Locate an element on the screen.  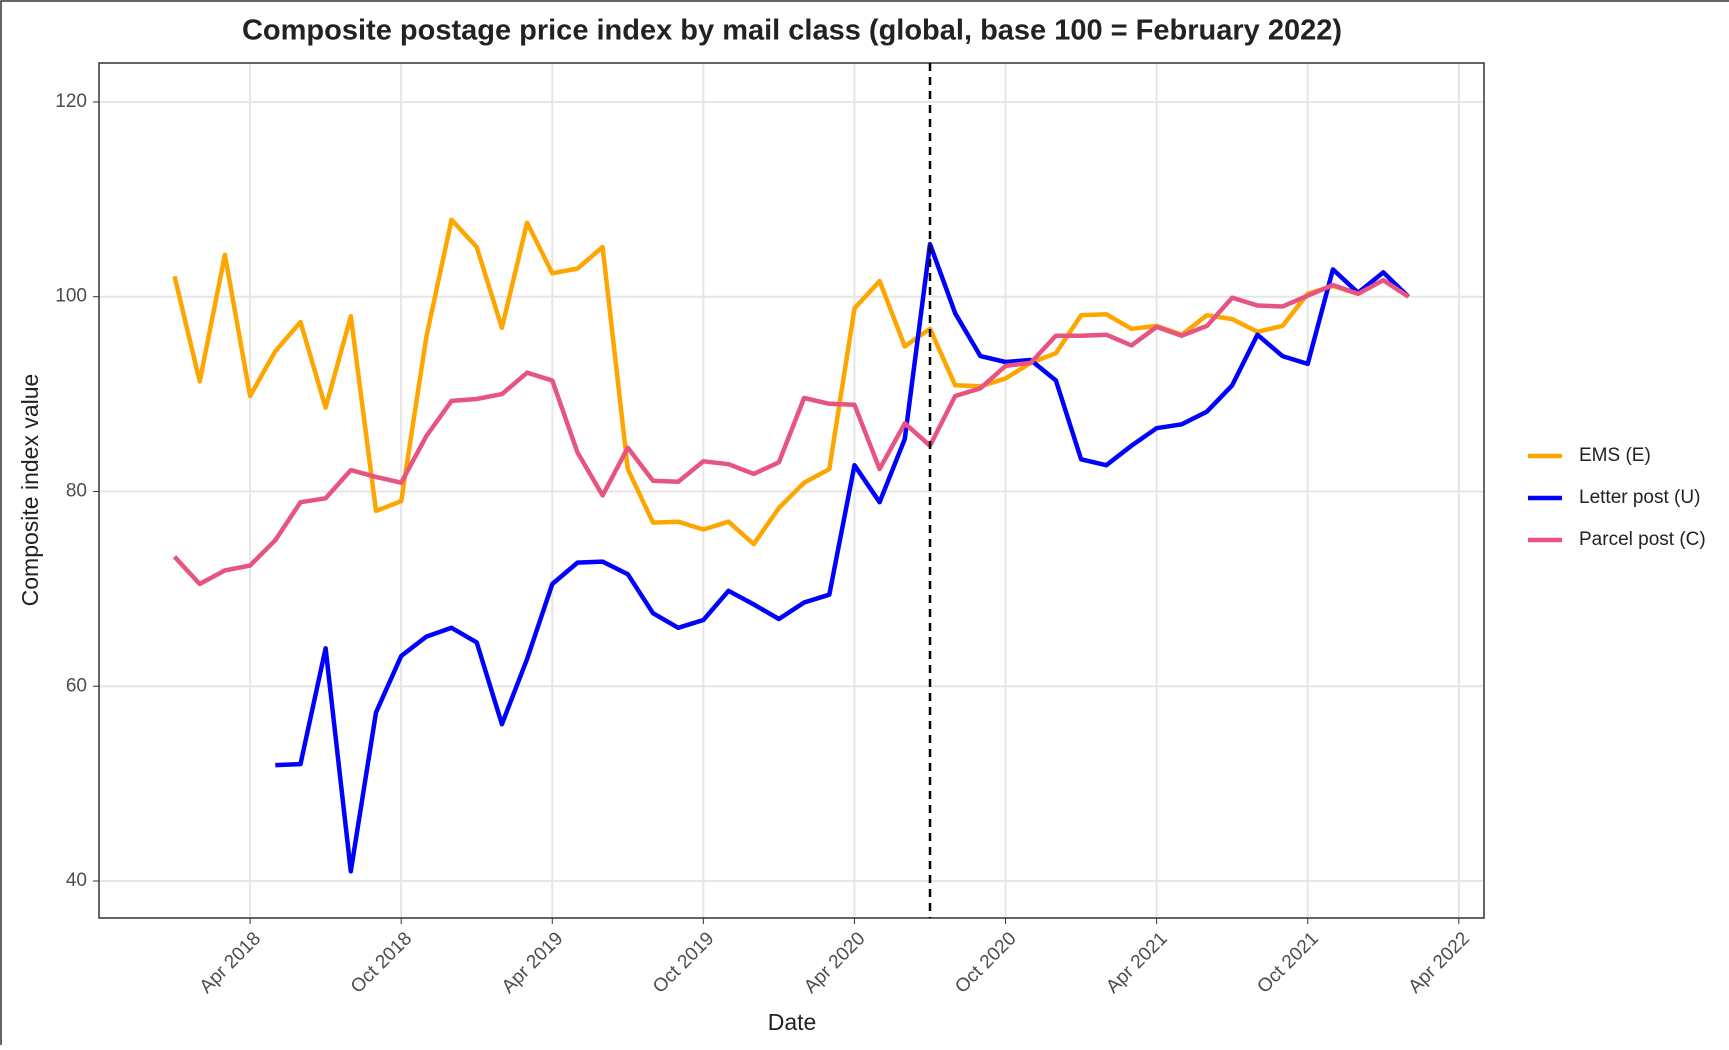
x-tick-label: Apr 2018 is located at coordinates (230, 962).